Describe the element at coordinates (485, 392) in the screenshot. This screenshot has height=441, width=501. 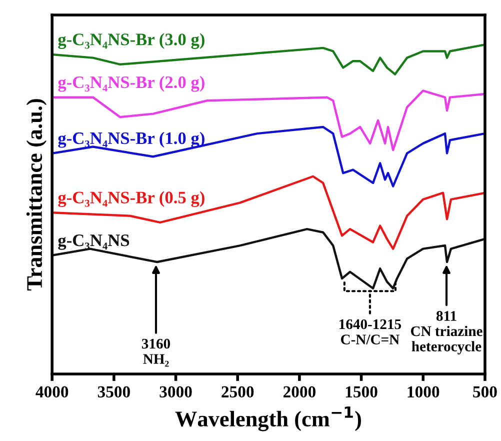
I see `x-tick-label: 500` at that location.